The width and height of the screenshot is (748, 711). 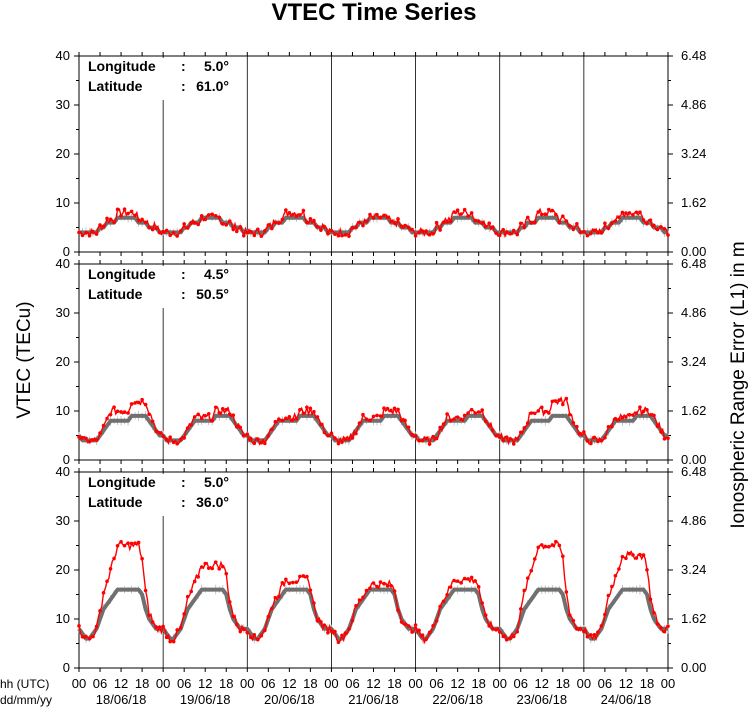 I want to click on y-tick-label-left: 10, so click(x=63, y=410).